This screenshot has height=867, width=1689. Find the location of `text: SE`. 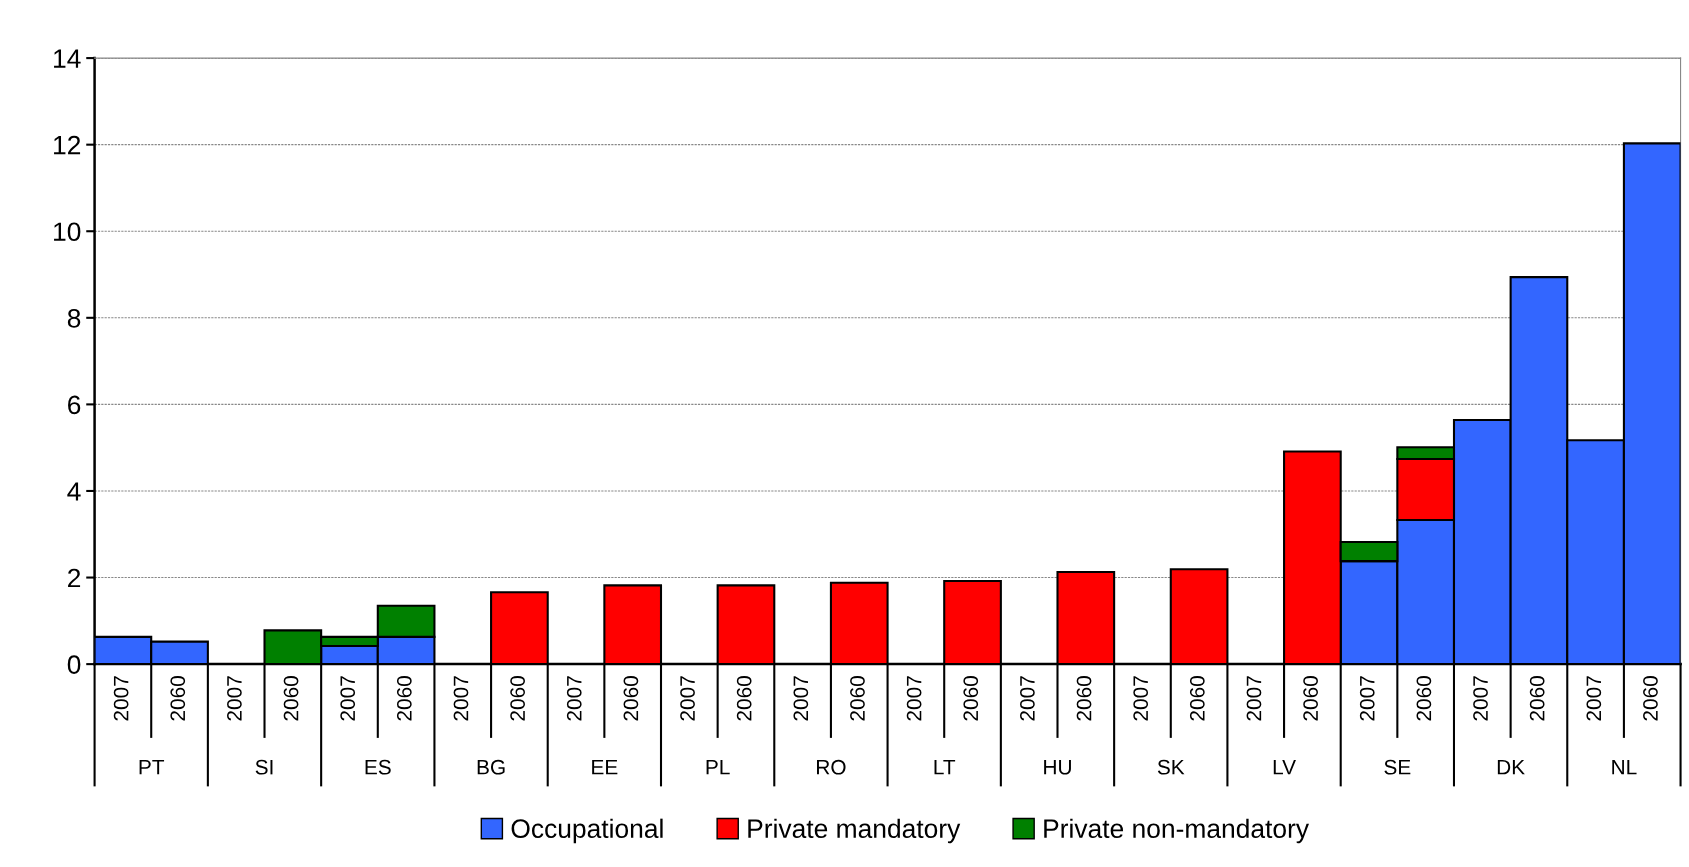

text: SE is located at coordinates (1397, 767).